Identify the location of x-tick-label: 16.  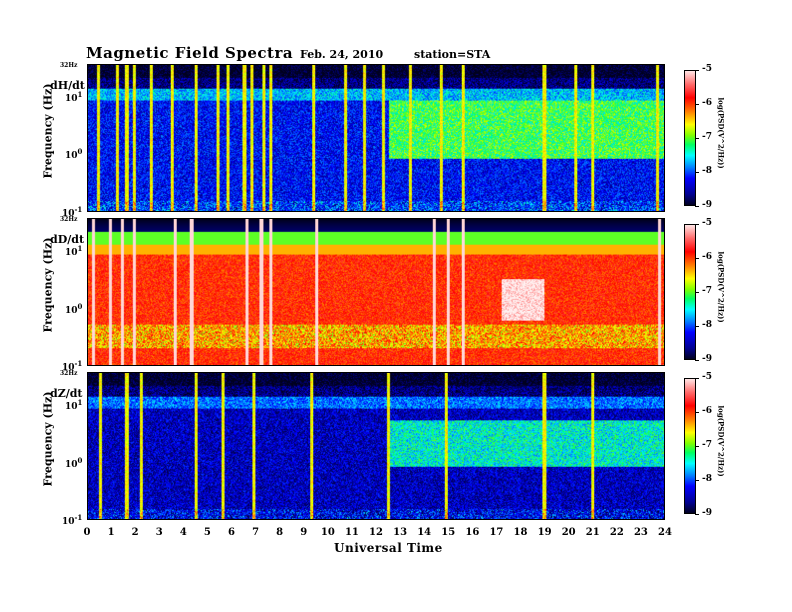
(472, 532).